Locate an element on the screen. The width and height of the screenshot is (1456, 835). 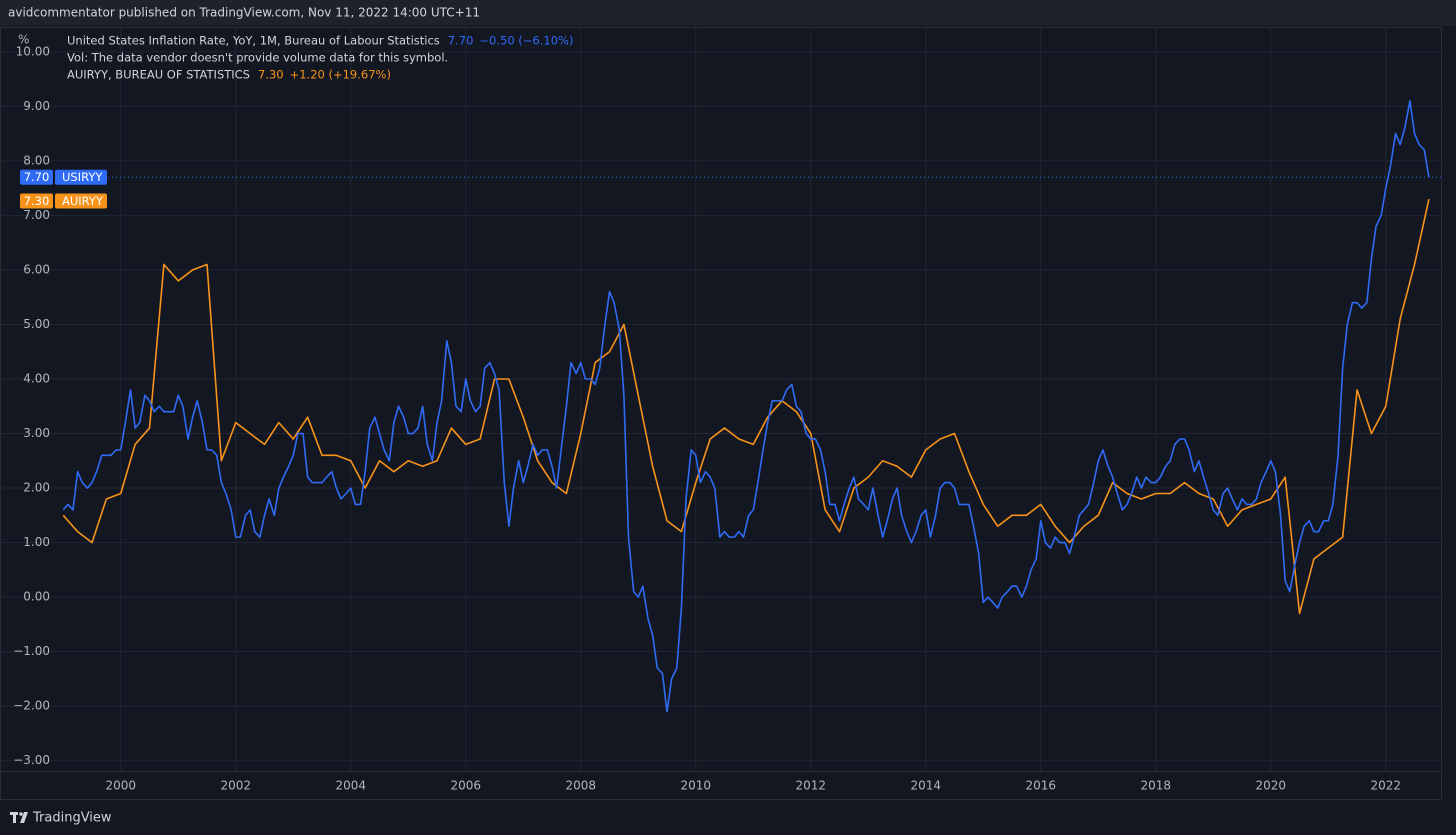
symbol-tag-label: AUIRYY is located at coordinates (83, 201).